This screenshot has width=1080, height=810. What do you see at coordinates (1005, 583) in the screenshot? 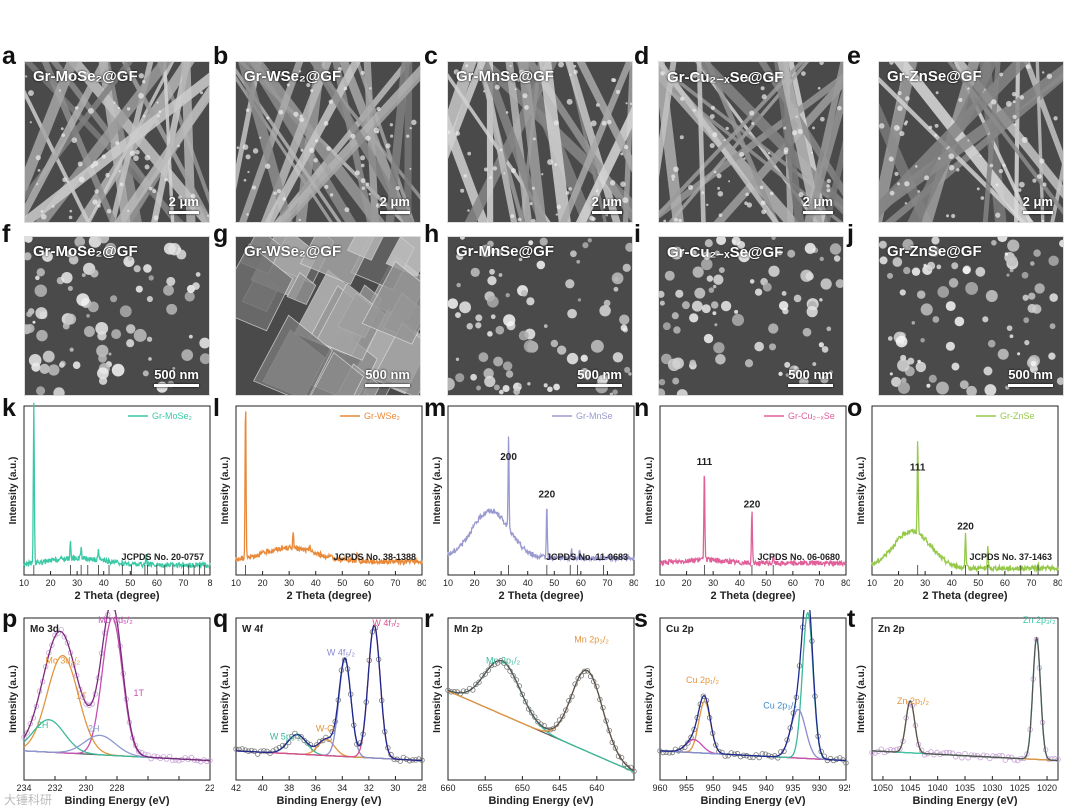
I see `x-tick-label: 60` at bounding box center [1005, 583].